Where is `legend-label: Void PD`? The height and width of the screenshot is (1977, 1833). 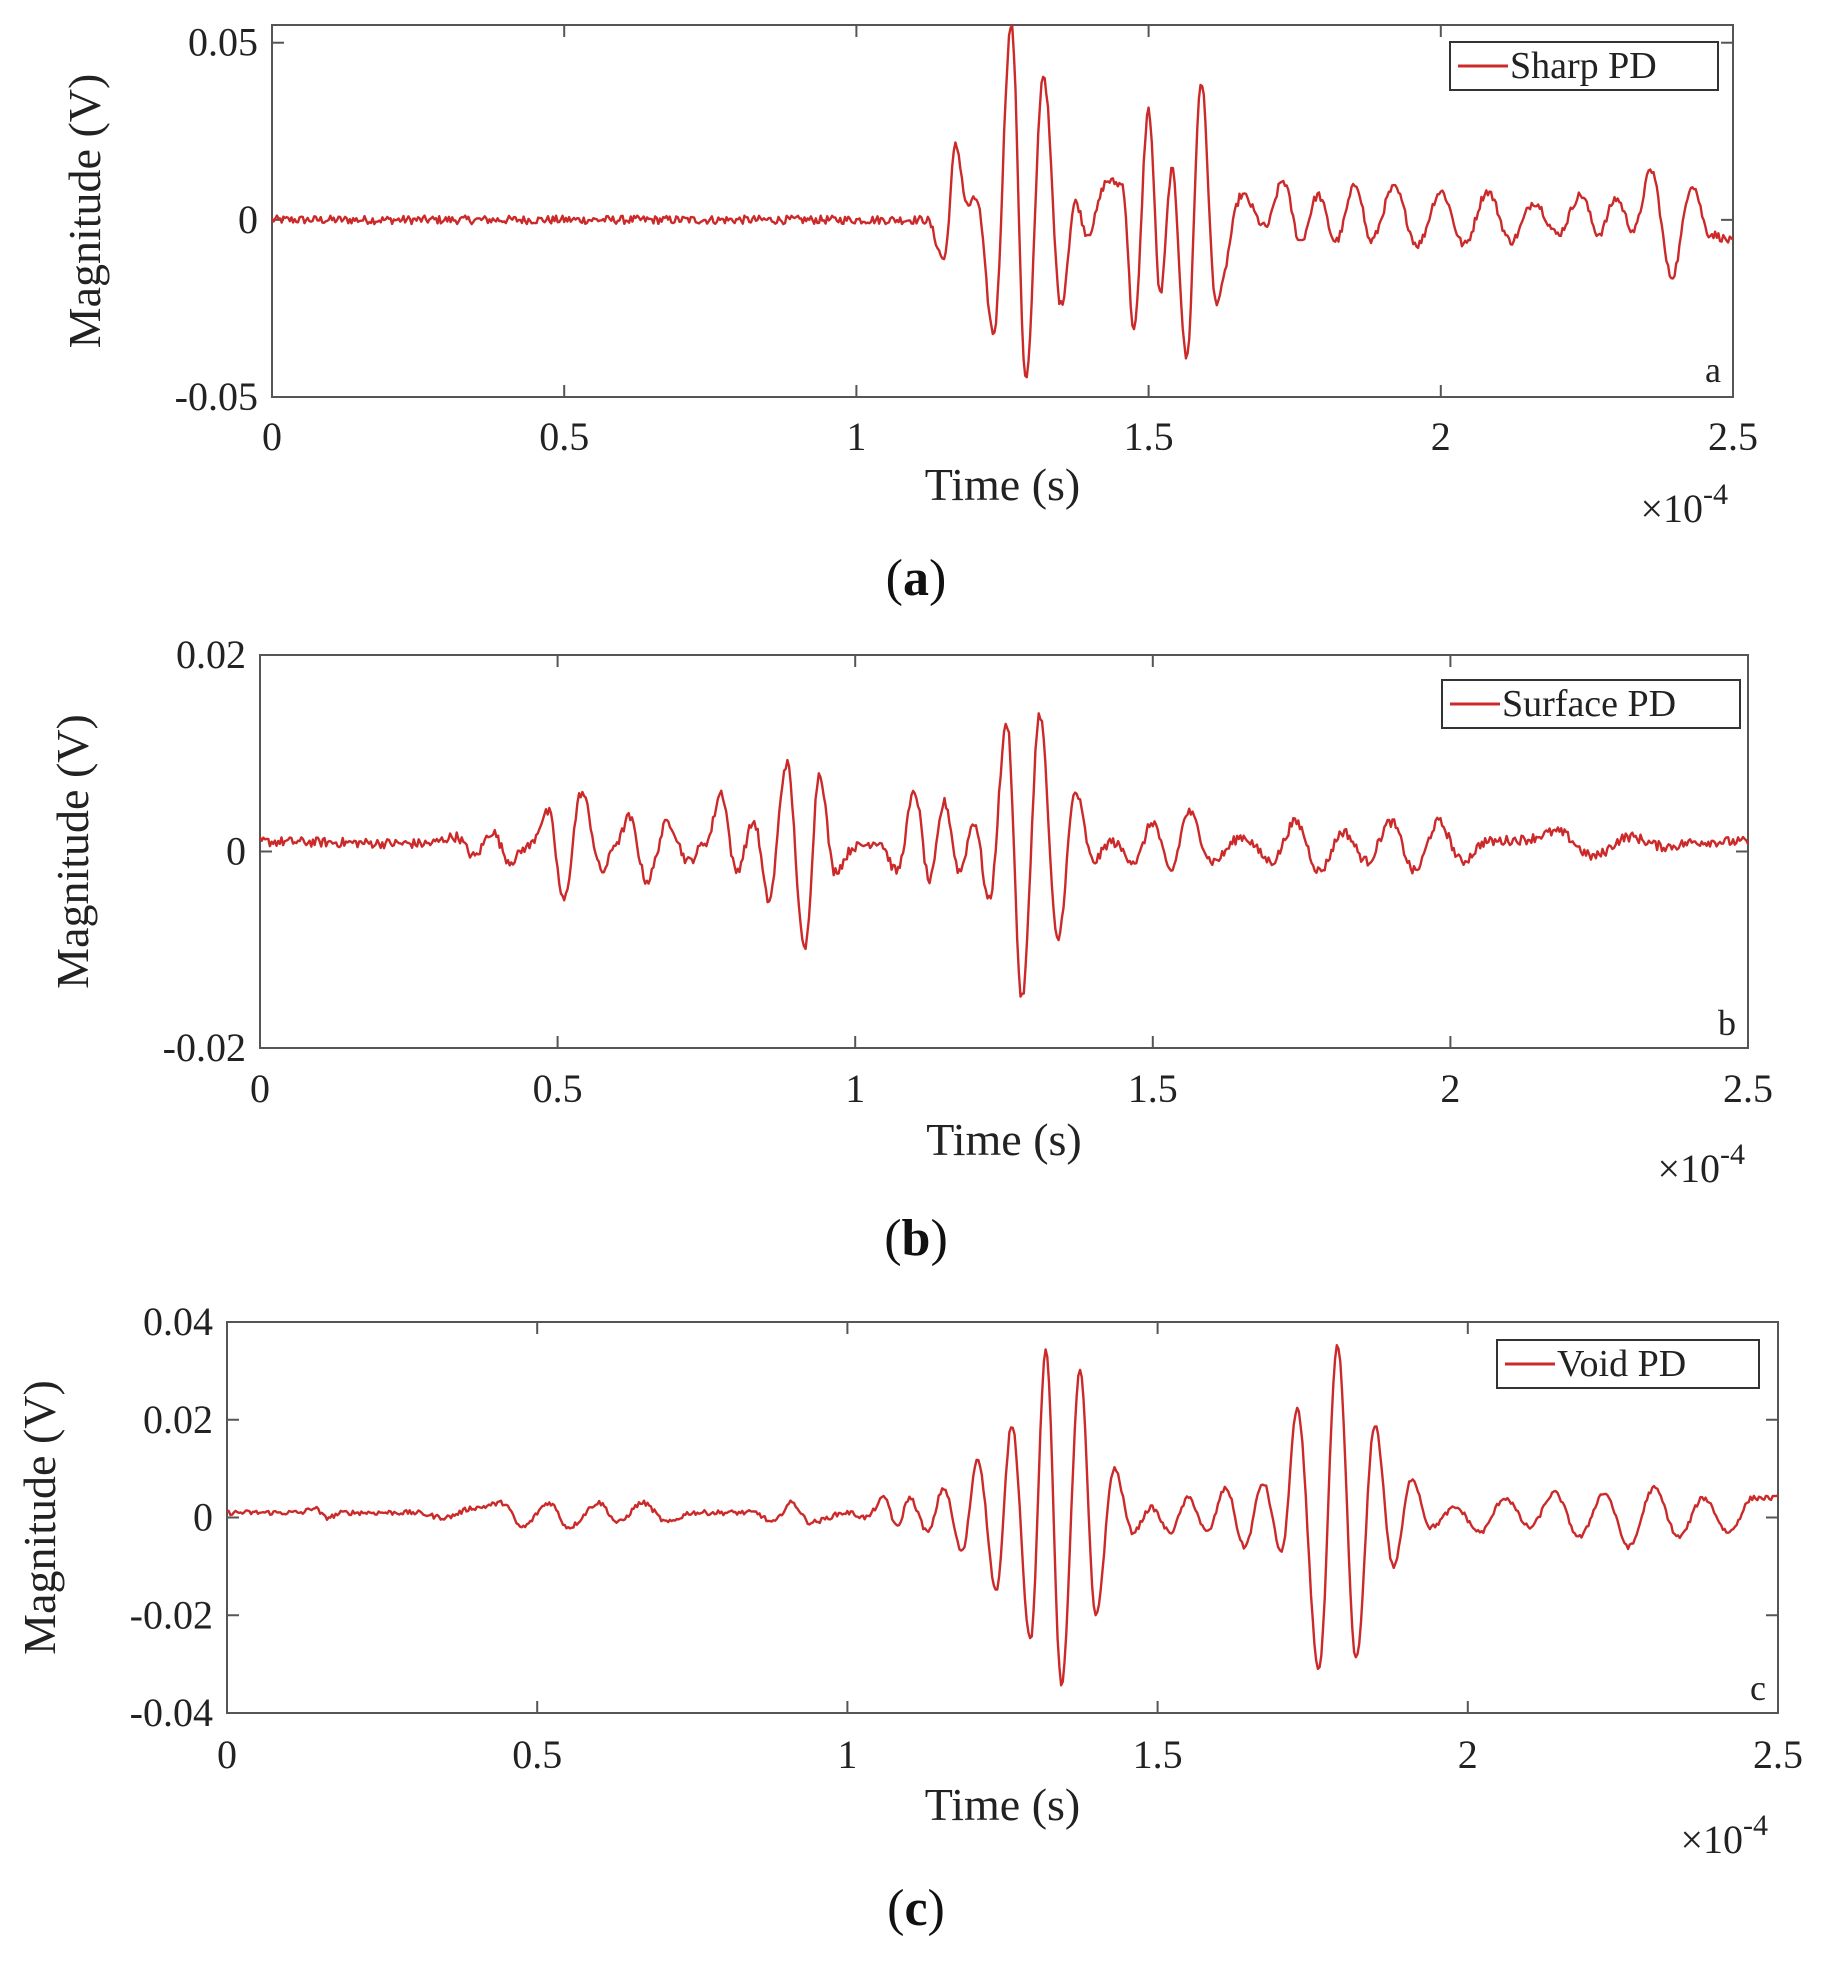
legend-label: Void PD is located at coordinates (1621, 1364).